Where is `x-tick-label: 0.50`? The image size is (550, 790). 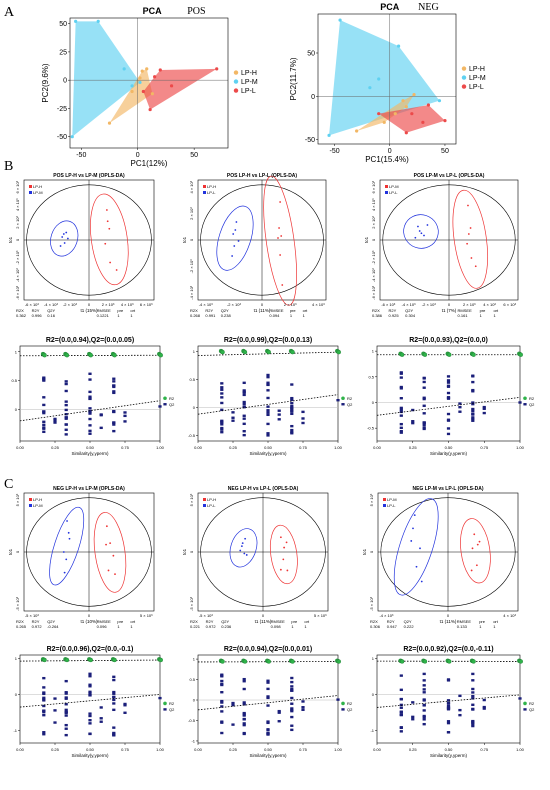 x-tick-label: 0.50 is located at coordinates (268, 749).